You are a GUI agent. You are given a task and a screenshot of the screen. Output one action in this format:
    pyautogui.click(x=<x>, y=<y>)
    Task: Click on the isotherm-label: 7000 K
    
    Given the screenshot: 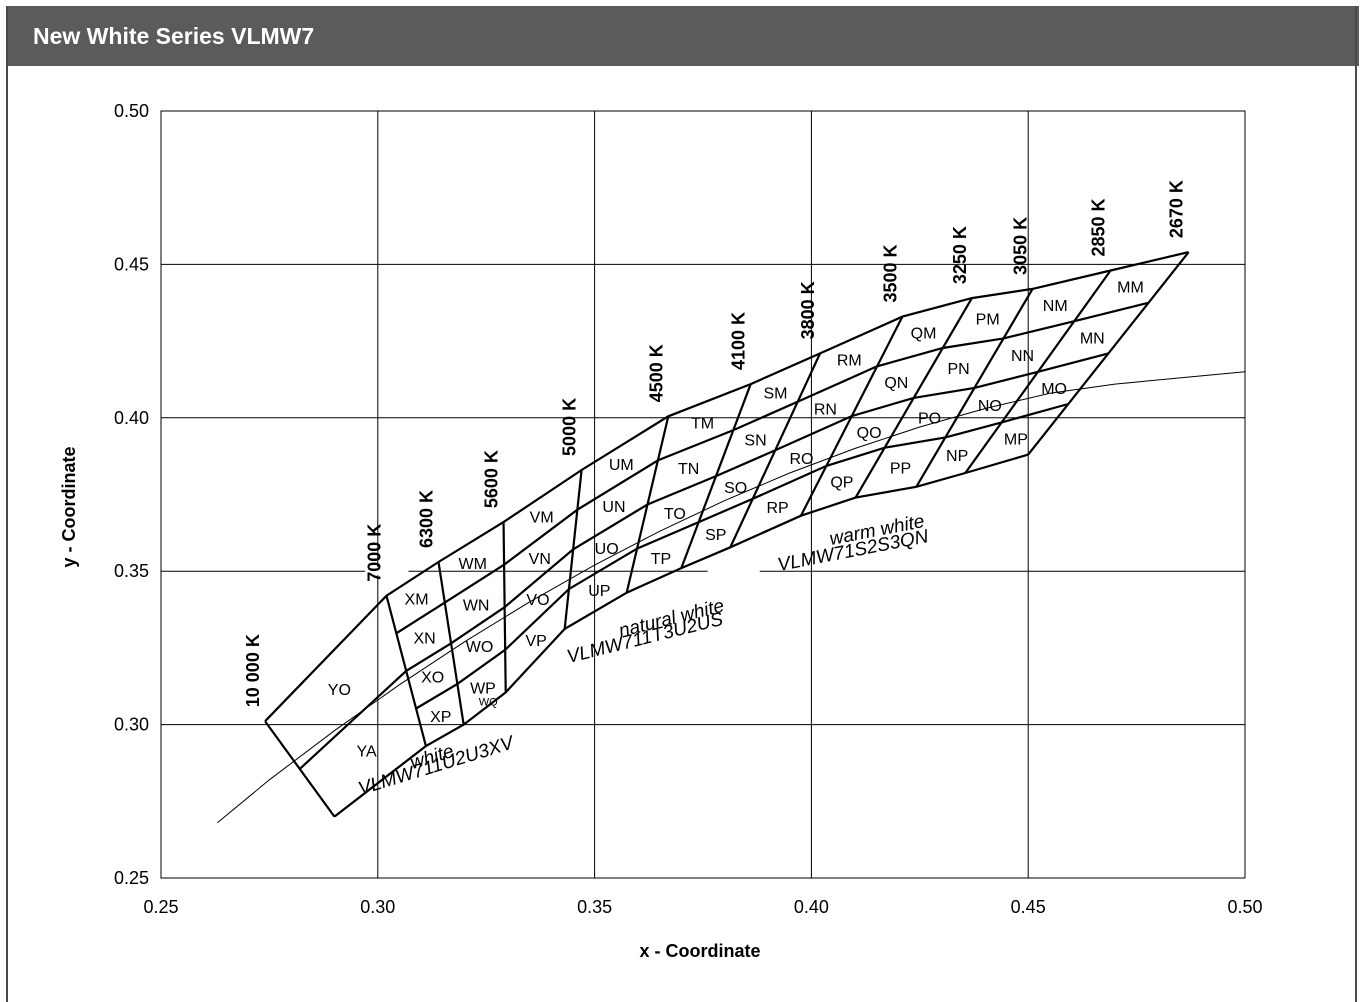 What is the action you would take?
    pyautogui.click(x=374, y=553)
    